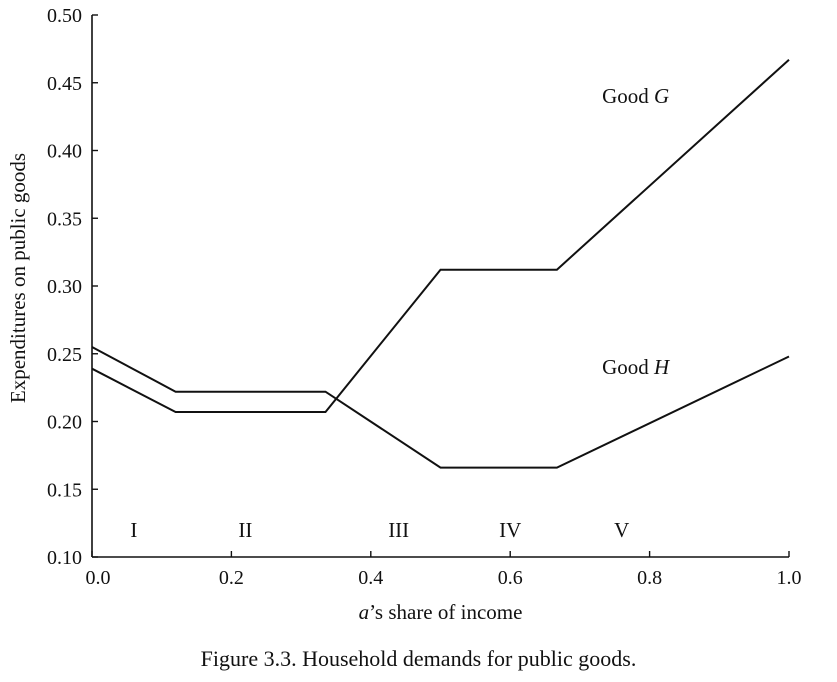  I want to click on series-label-good-h: Good H, so click(636, 367).